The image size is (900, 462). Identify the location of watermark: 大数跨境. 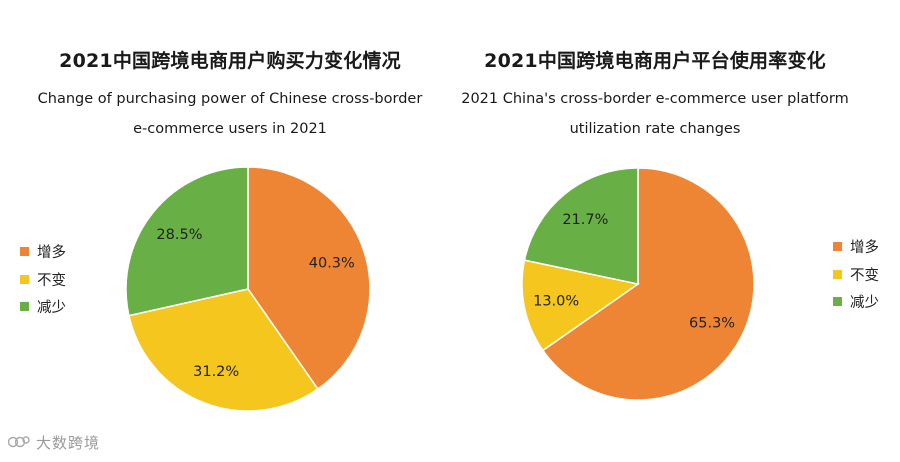
(54, 442).